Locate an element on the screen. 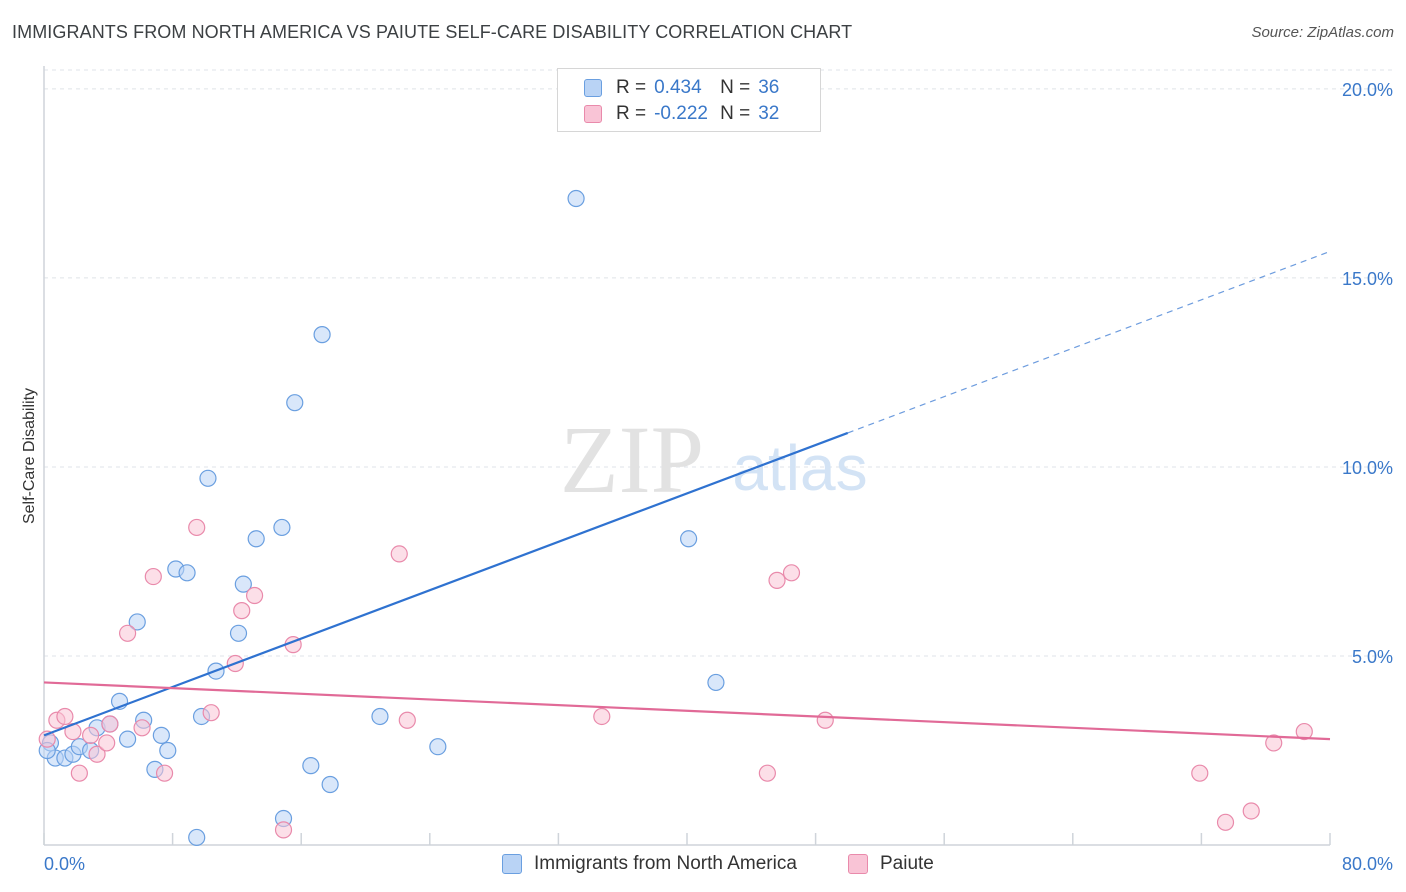 This screenshot has width=1406, height=892. watermark: ZIP atlas is located at coordinates (714, 459).